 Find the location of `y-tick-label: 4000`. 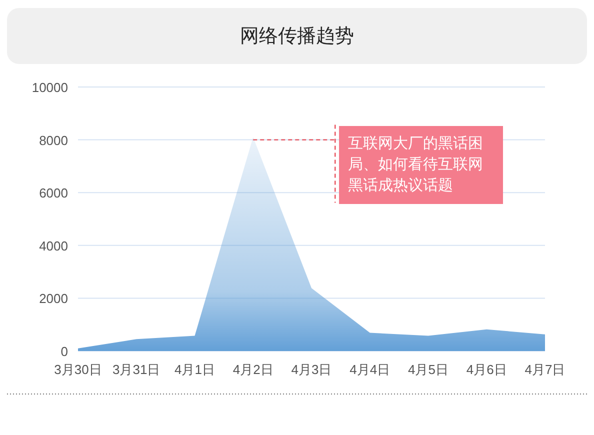

y-tick-label: 4000 is located at coordinates (53, 246).